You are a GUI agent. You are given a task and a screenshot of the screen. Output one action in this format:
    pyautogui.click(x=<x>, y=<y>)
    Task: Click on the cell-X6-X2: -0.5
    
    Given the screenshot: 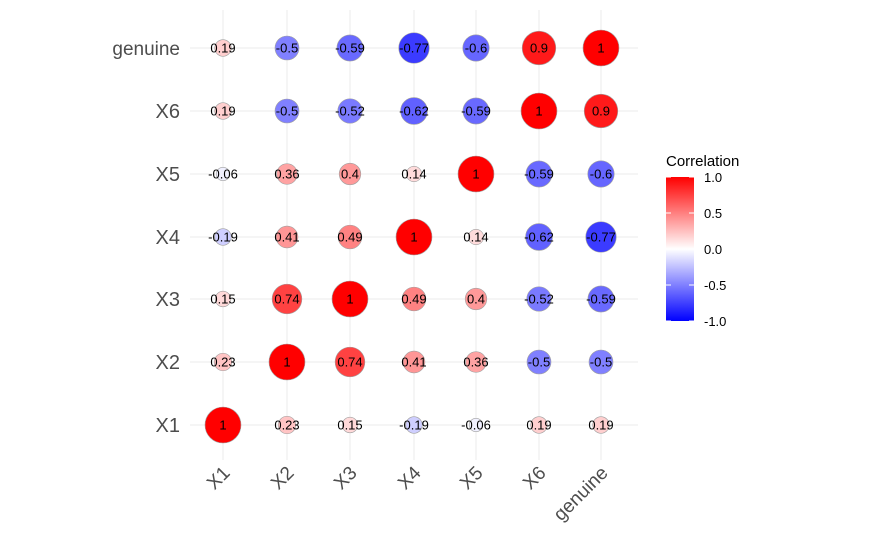 What is the action you would take?
    pyautogui.click(x=539, y=362)
    